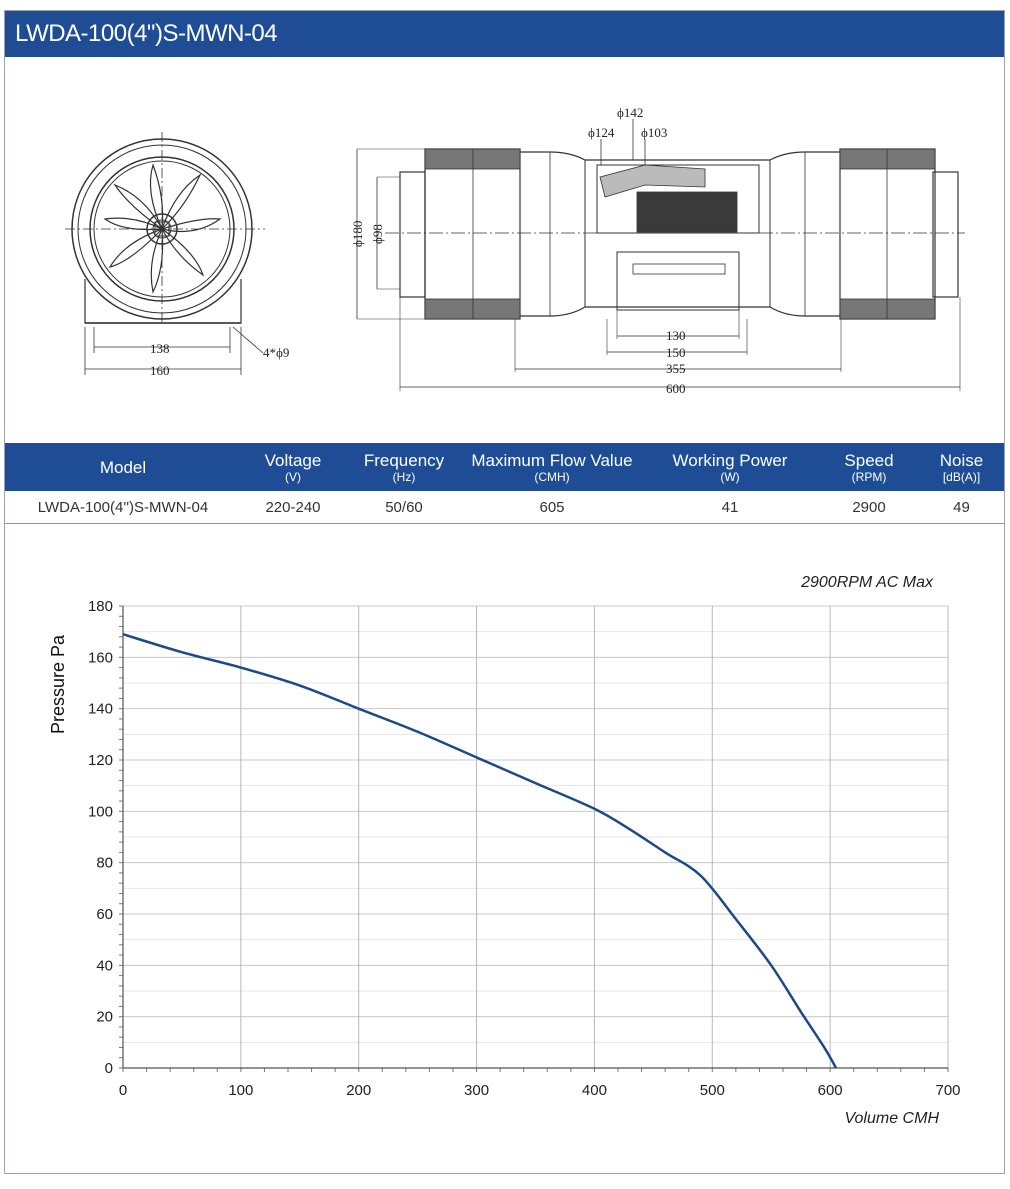  I want to click on x-tick-label: 300, so click(476, 1090).